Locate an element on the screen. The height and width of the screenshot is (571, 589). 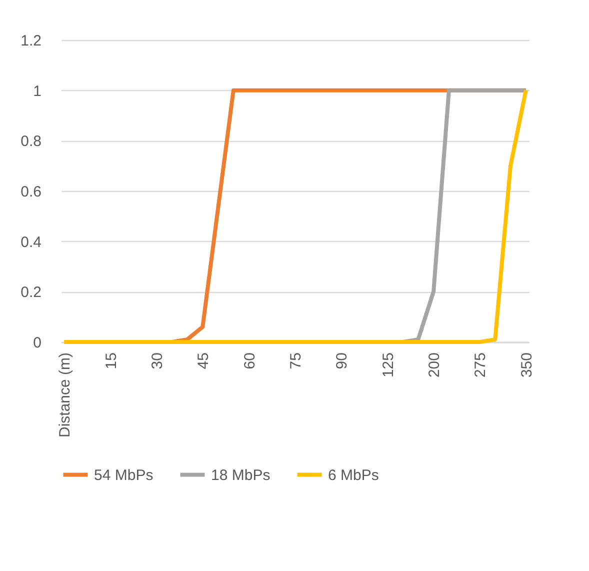
y-tick-label: 0.8 is located at coordinates (31, 141).